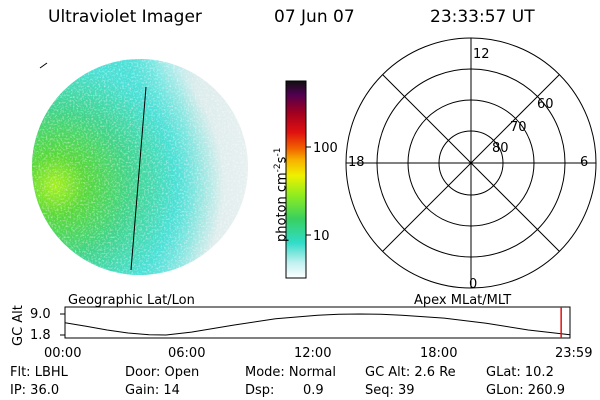  What do you see at coordinates (63, 353) in the screenshot?
I see `time-tick-0000: 00:00` at bounding box center [63, 353].